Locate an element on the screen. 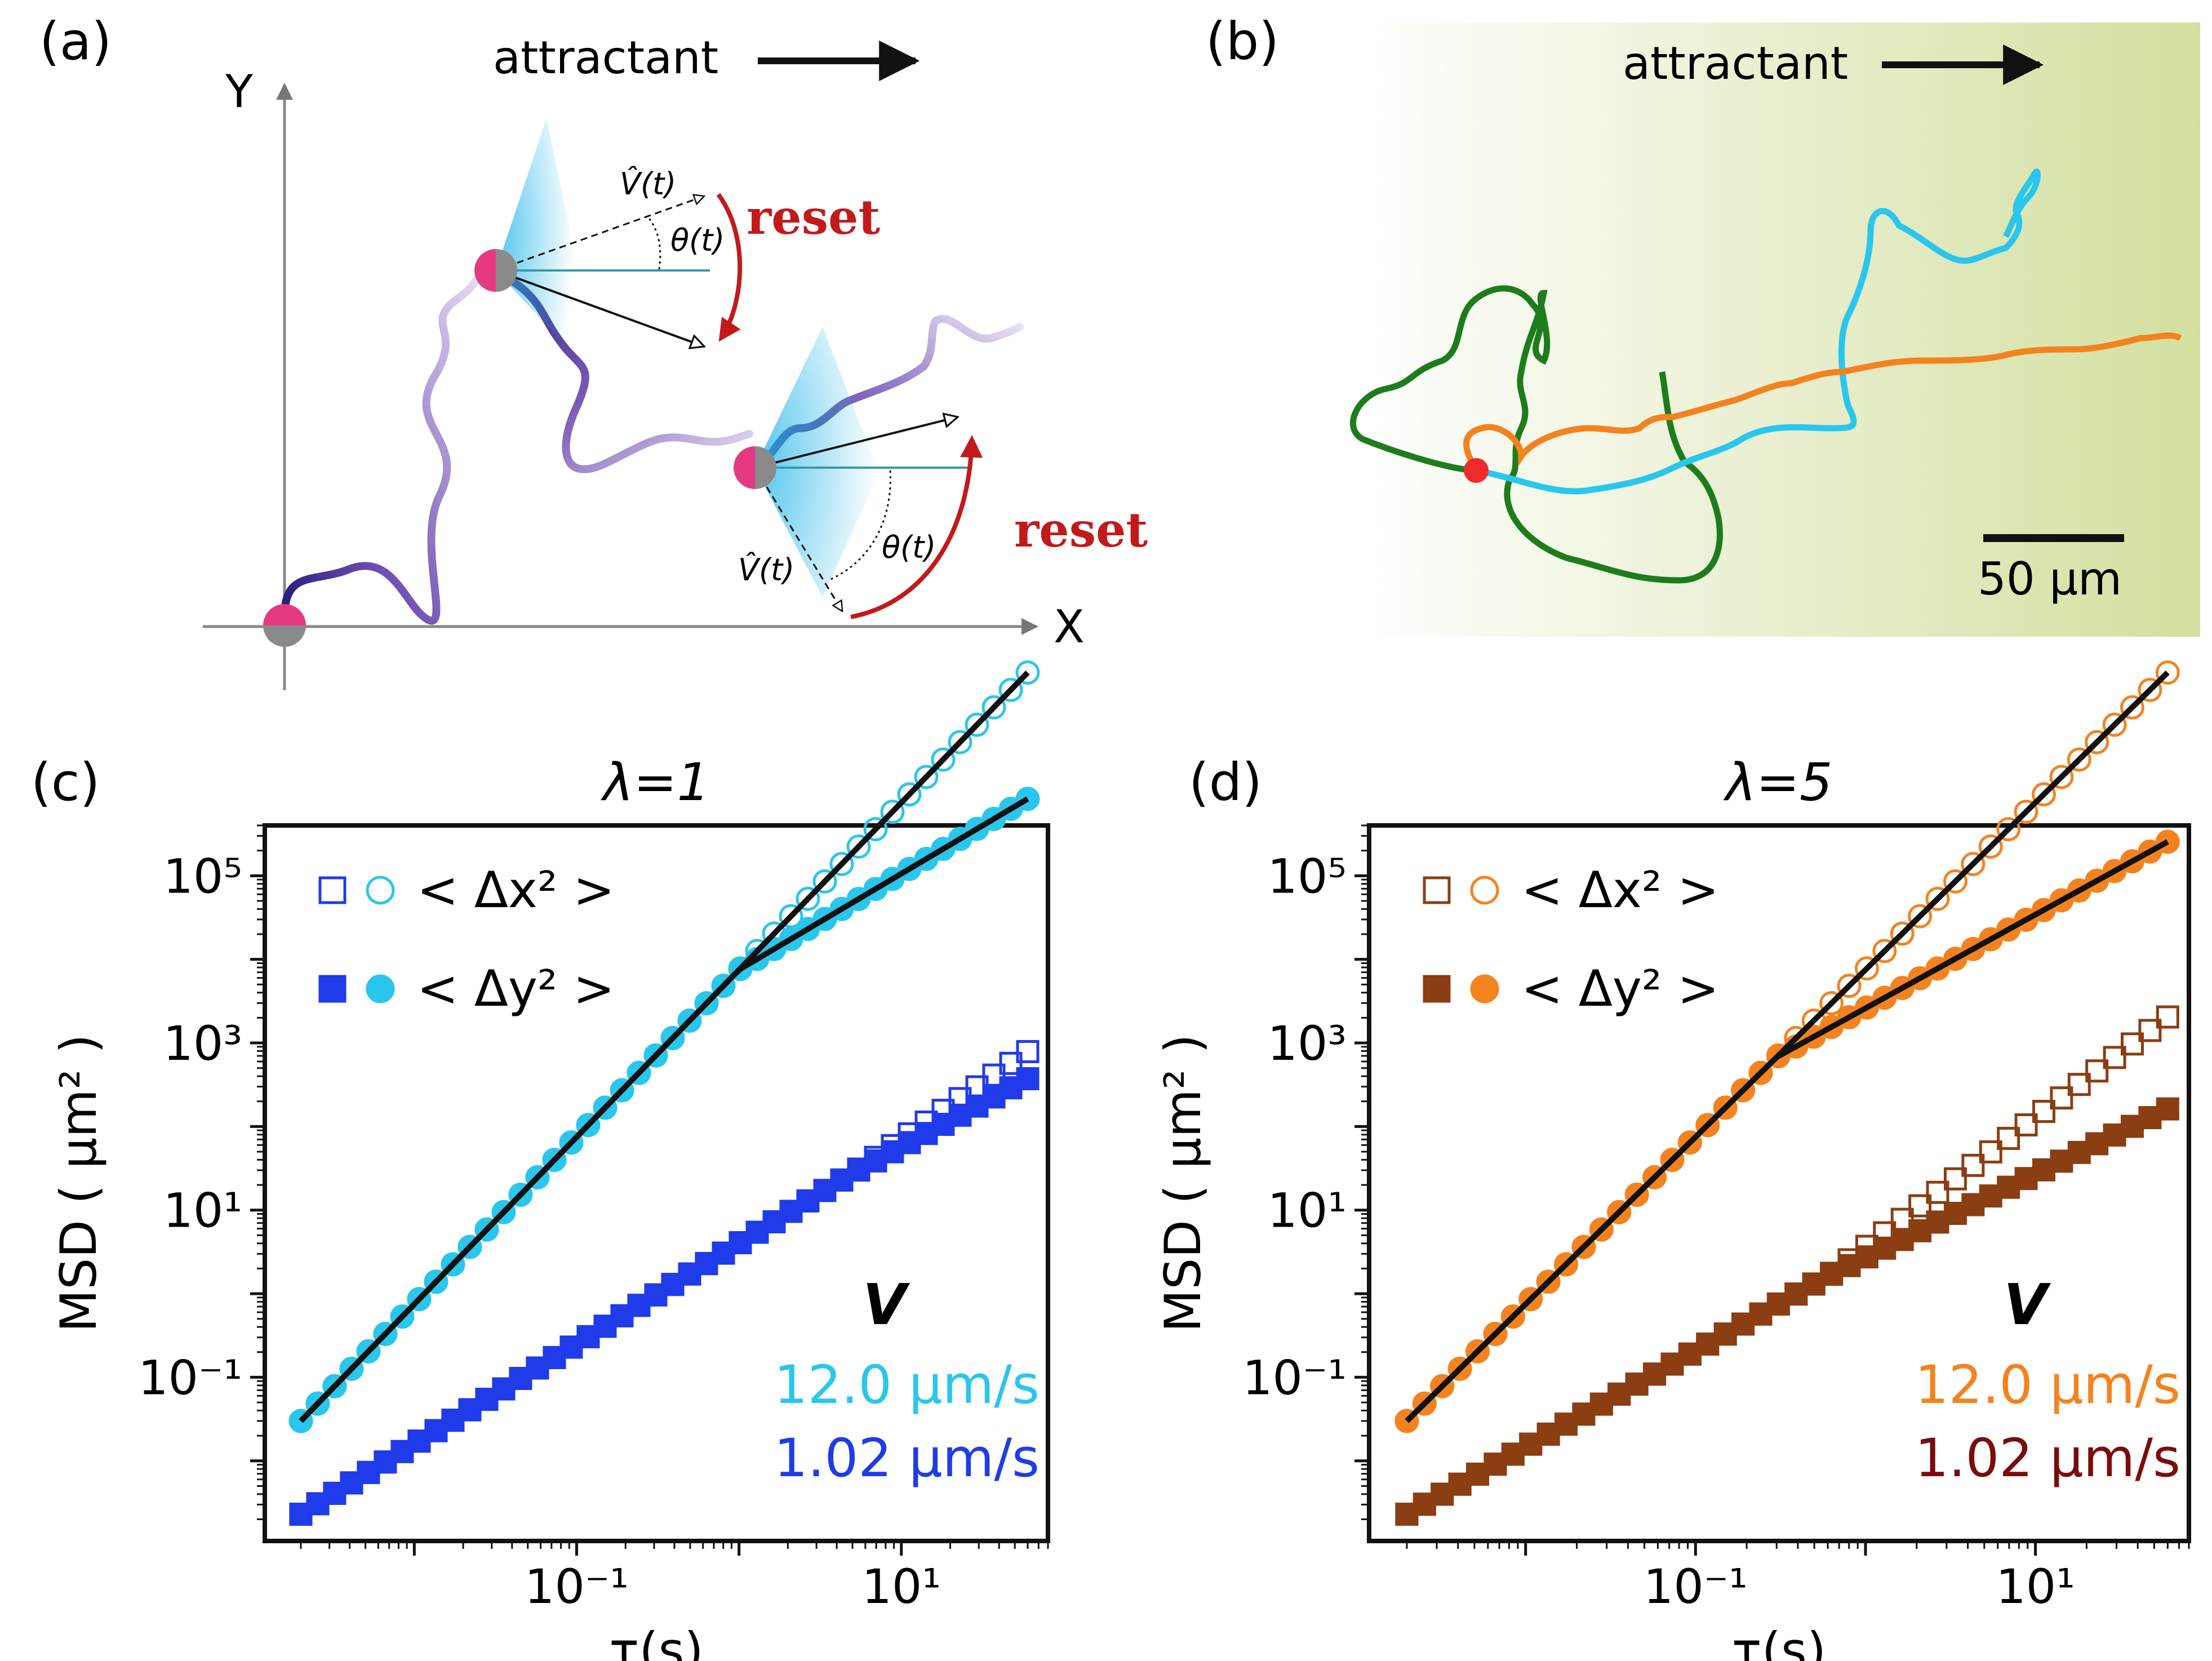  panel-a-y-axis-label: Y is located at coordinates (239, 91).